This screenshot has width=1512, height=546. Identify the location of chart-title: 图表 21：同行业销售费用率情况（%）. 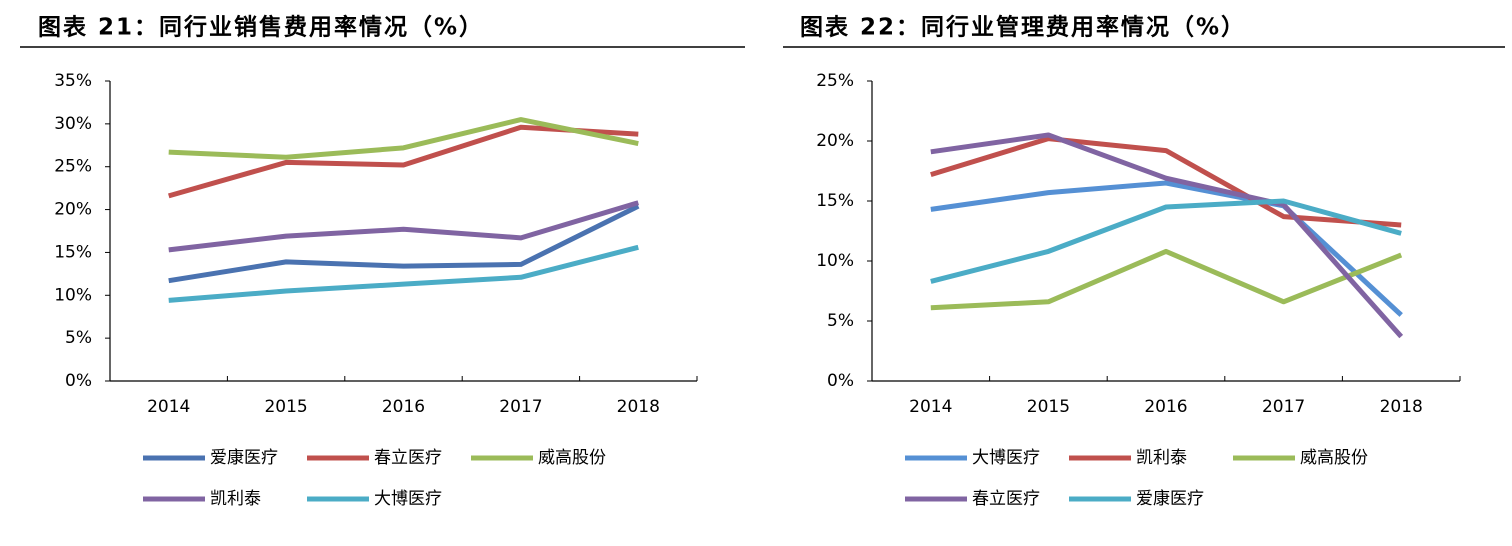
(261, 27).